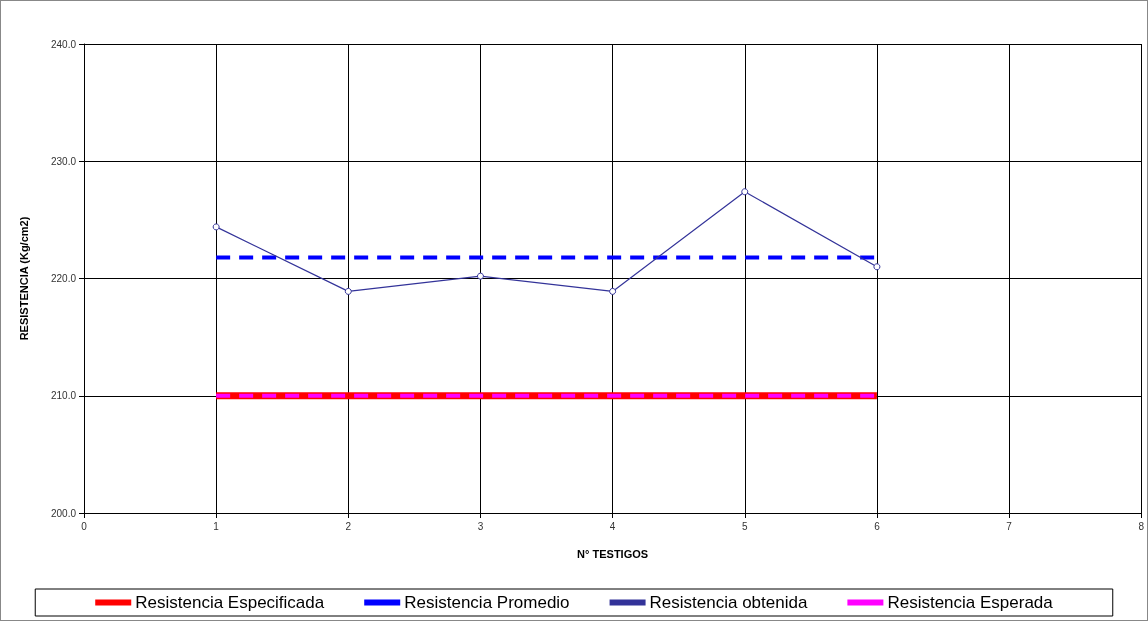 The image size is (1148, 621). Describe the element at coordinates (487, 602) in the screenshot. I see `legend-label: Resistencia Promedio` at that location.